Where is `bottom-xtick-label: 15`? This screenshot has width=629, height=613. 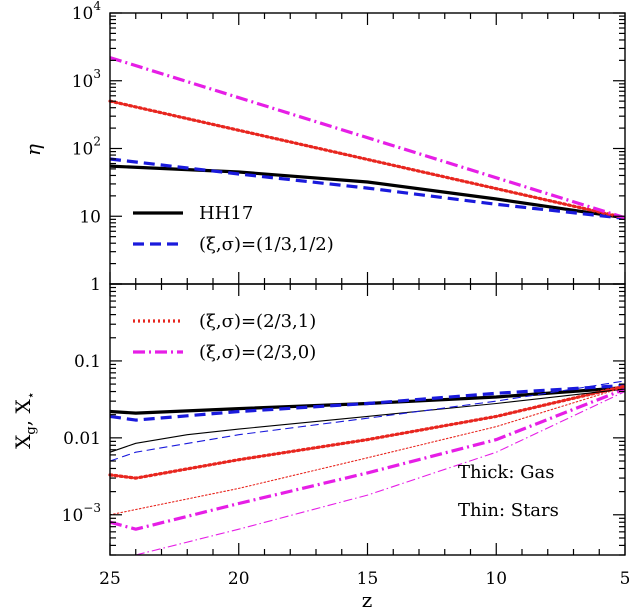
bottom-xtick-label: 15 is located at coordinates (368, 579).